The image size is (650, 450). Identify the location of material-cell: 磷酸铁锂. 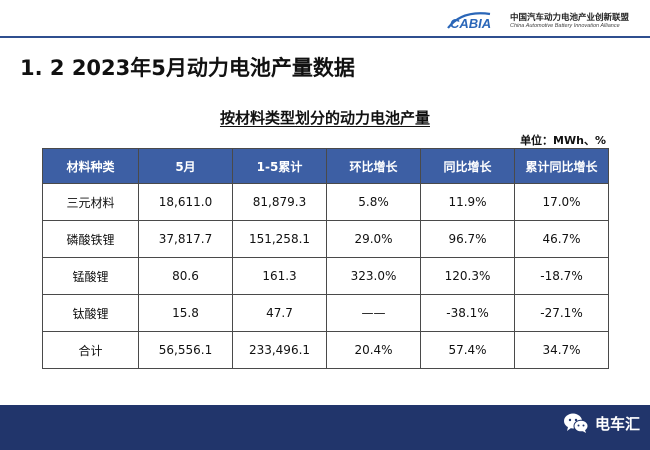
(90, 239).